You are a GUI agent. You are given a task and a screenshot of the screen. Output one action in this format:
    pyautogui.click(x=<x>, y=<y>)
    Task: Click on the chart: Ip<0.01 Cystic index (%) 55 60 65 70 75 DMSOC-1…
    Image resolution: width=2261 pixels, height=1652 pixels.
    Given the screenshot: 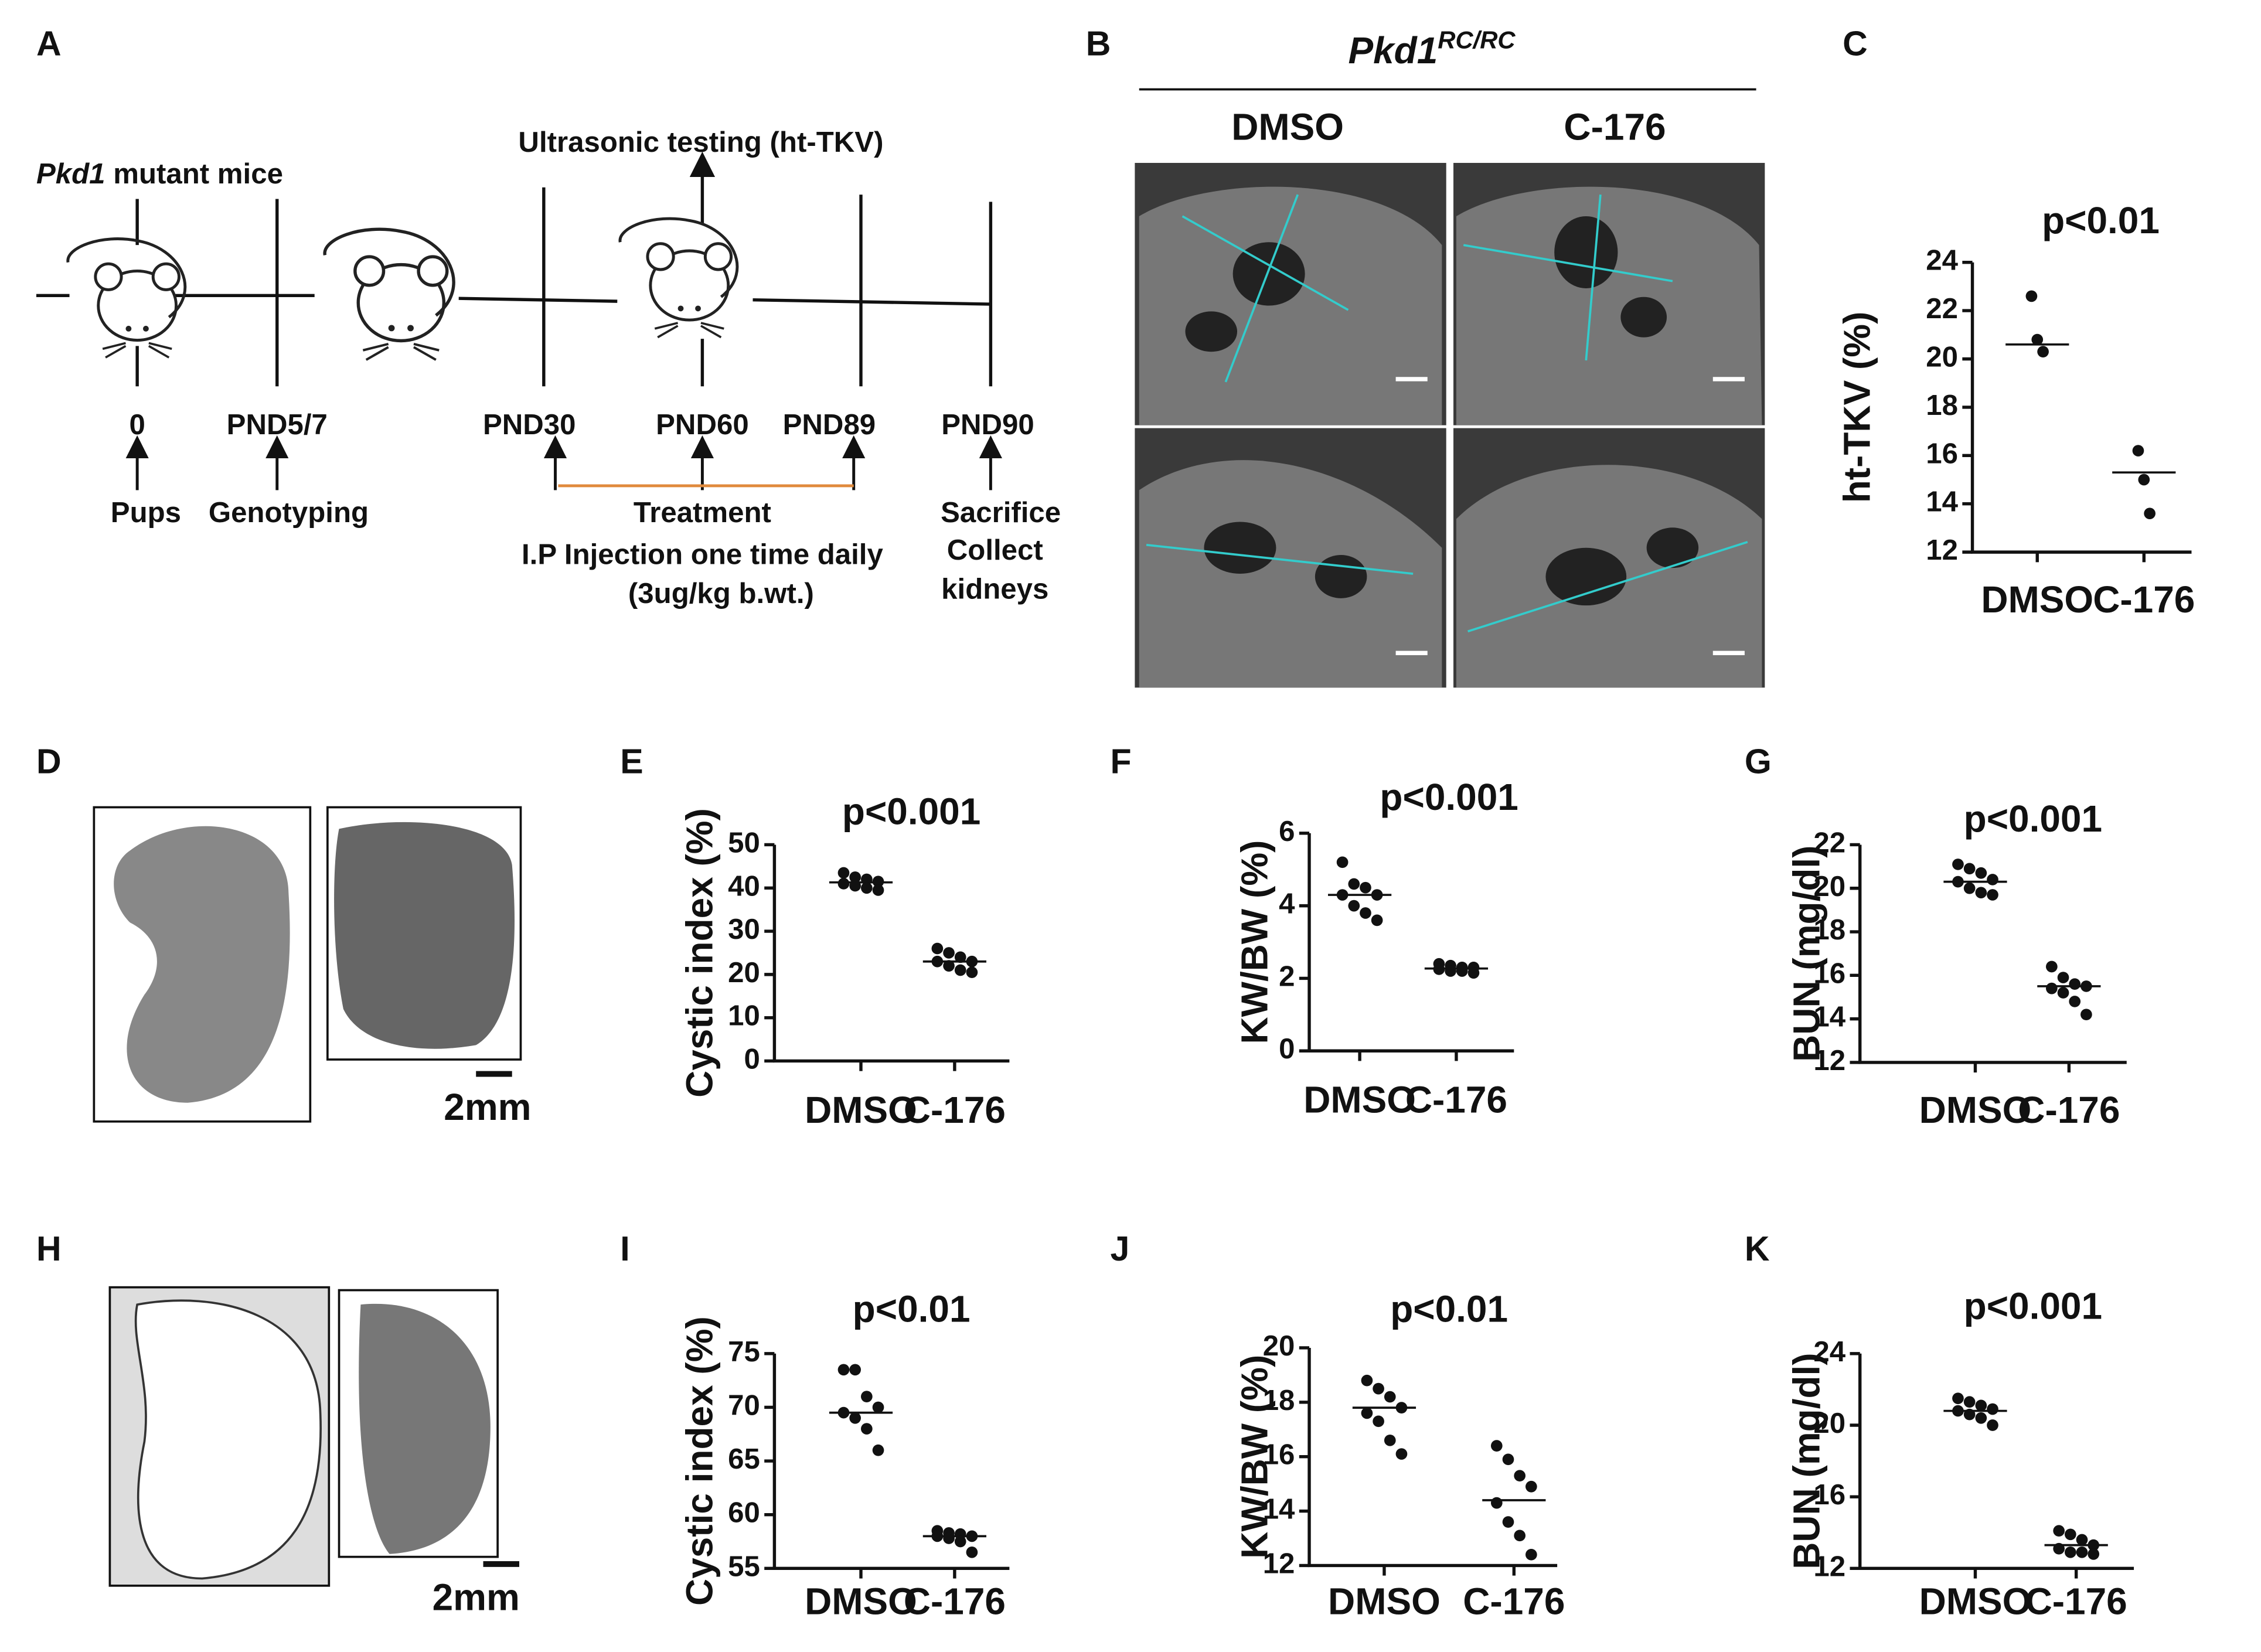 What is the action you would take?
    pyautogui.click(x=815, y=1426)
    